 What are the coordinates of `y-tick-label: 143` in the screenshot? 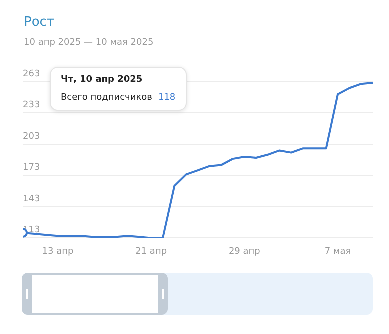 It's located at (31, 199).